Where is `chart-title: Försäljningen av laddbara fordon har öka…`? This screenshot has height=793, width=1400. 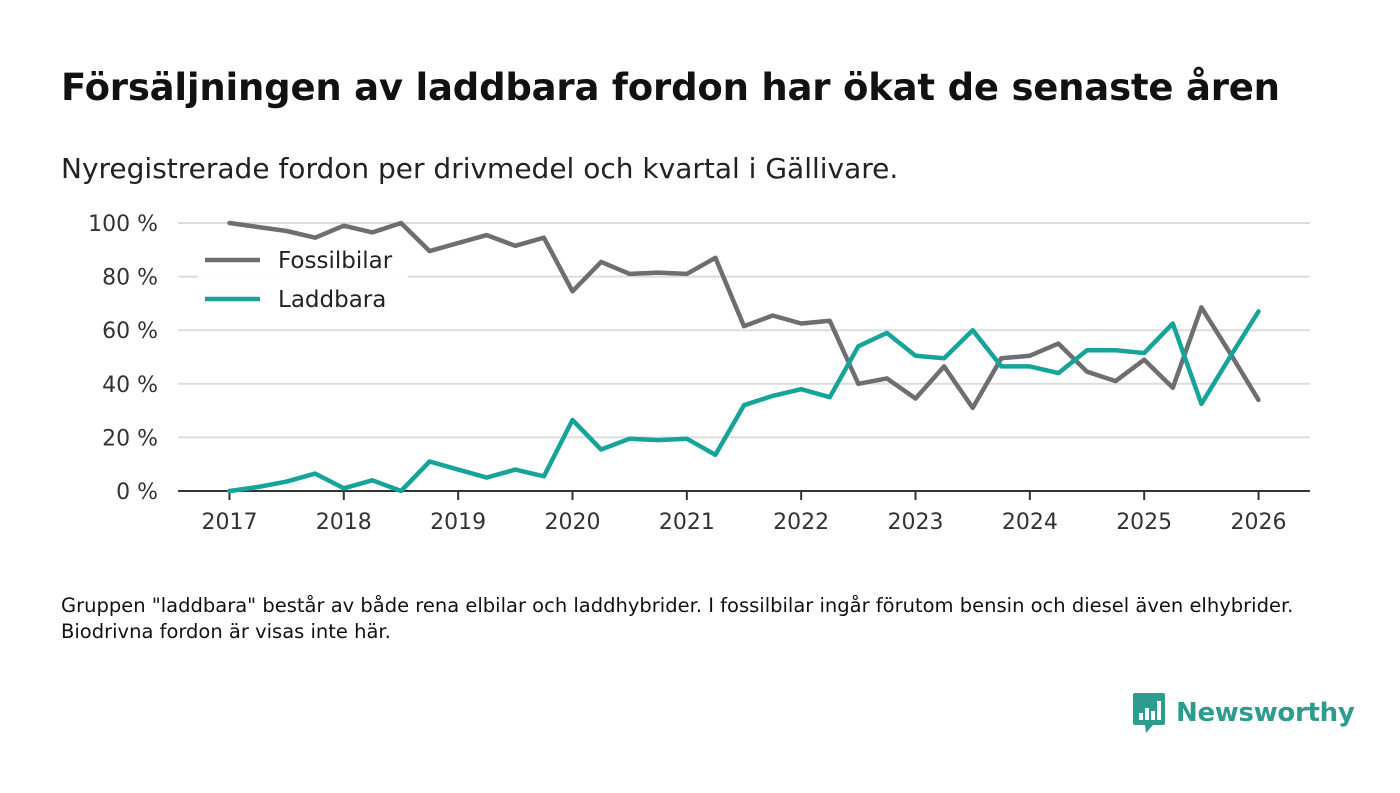
chart-title: Försäljningen av laddbara fordon har öka… is located at coordinates (670, 87).